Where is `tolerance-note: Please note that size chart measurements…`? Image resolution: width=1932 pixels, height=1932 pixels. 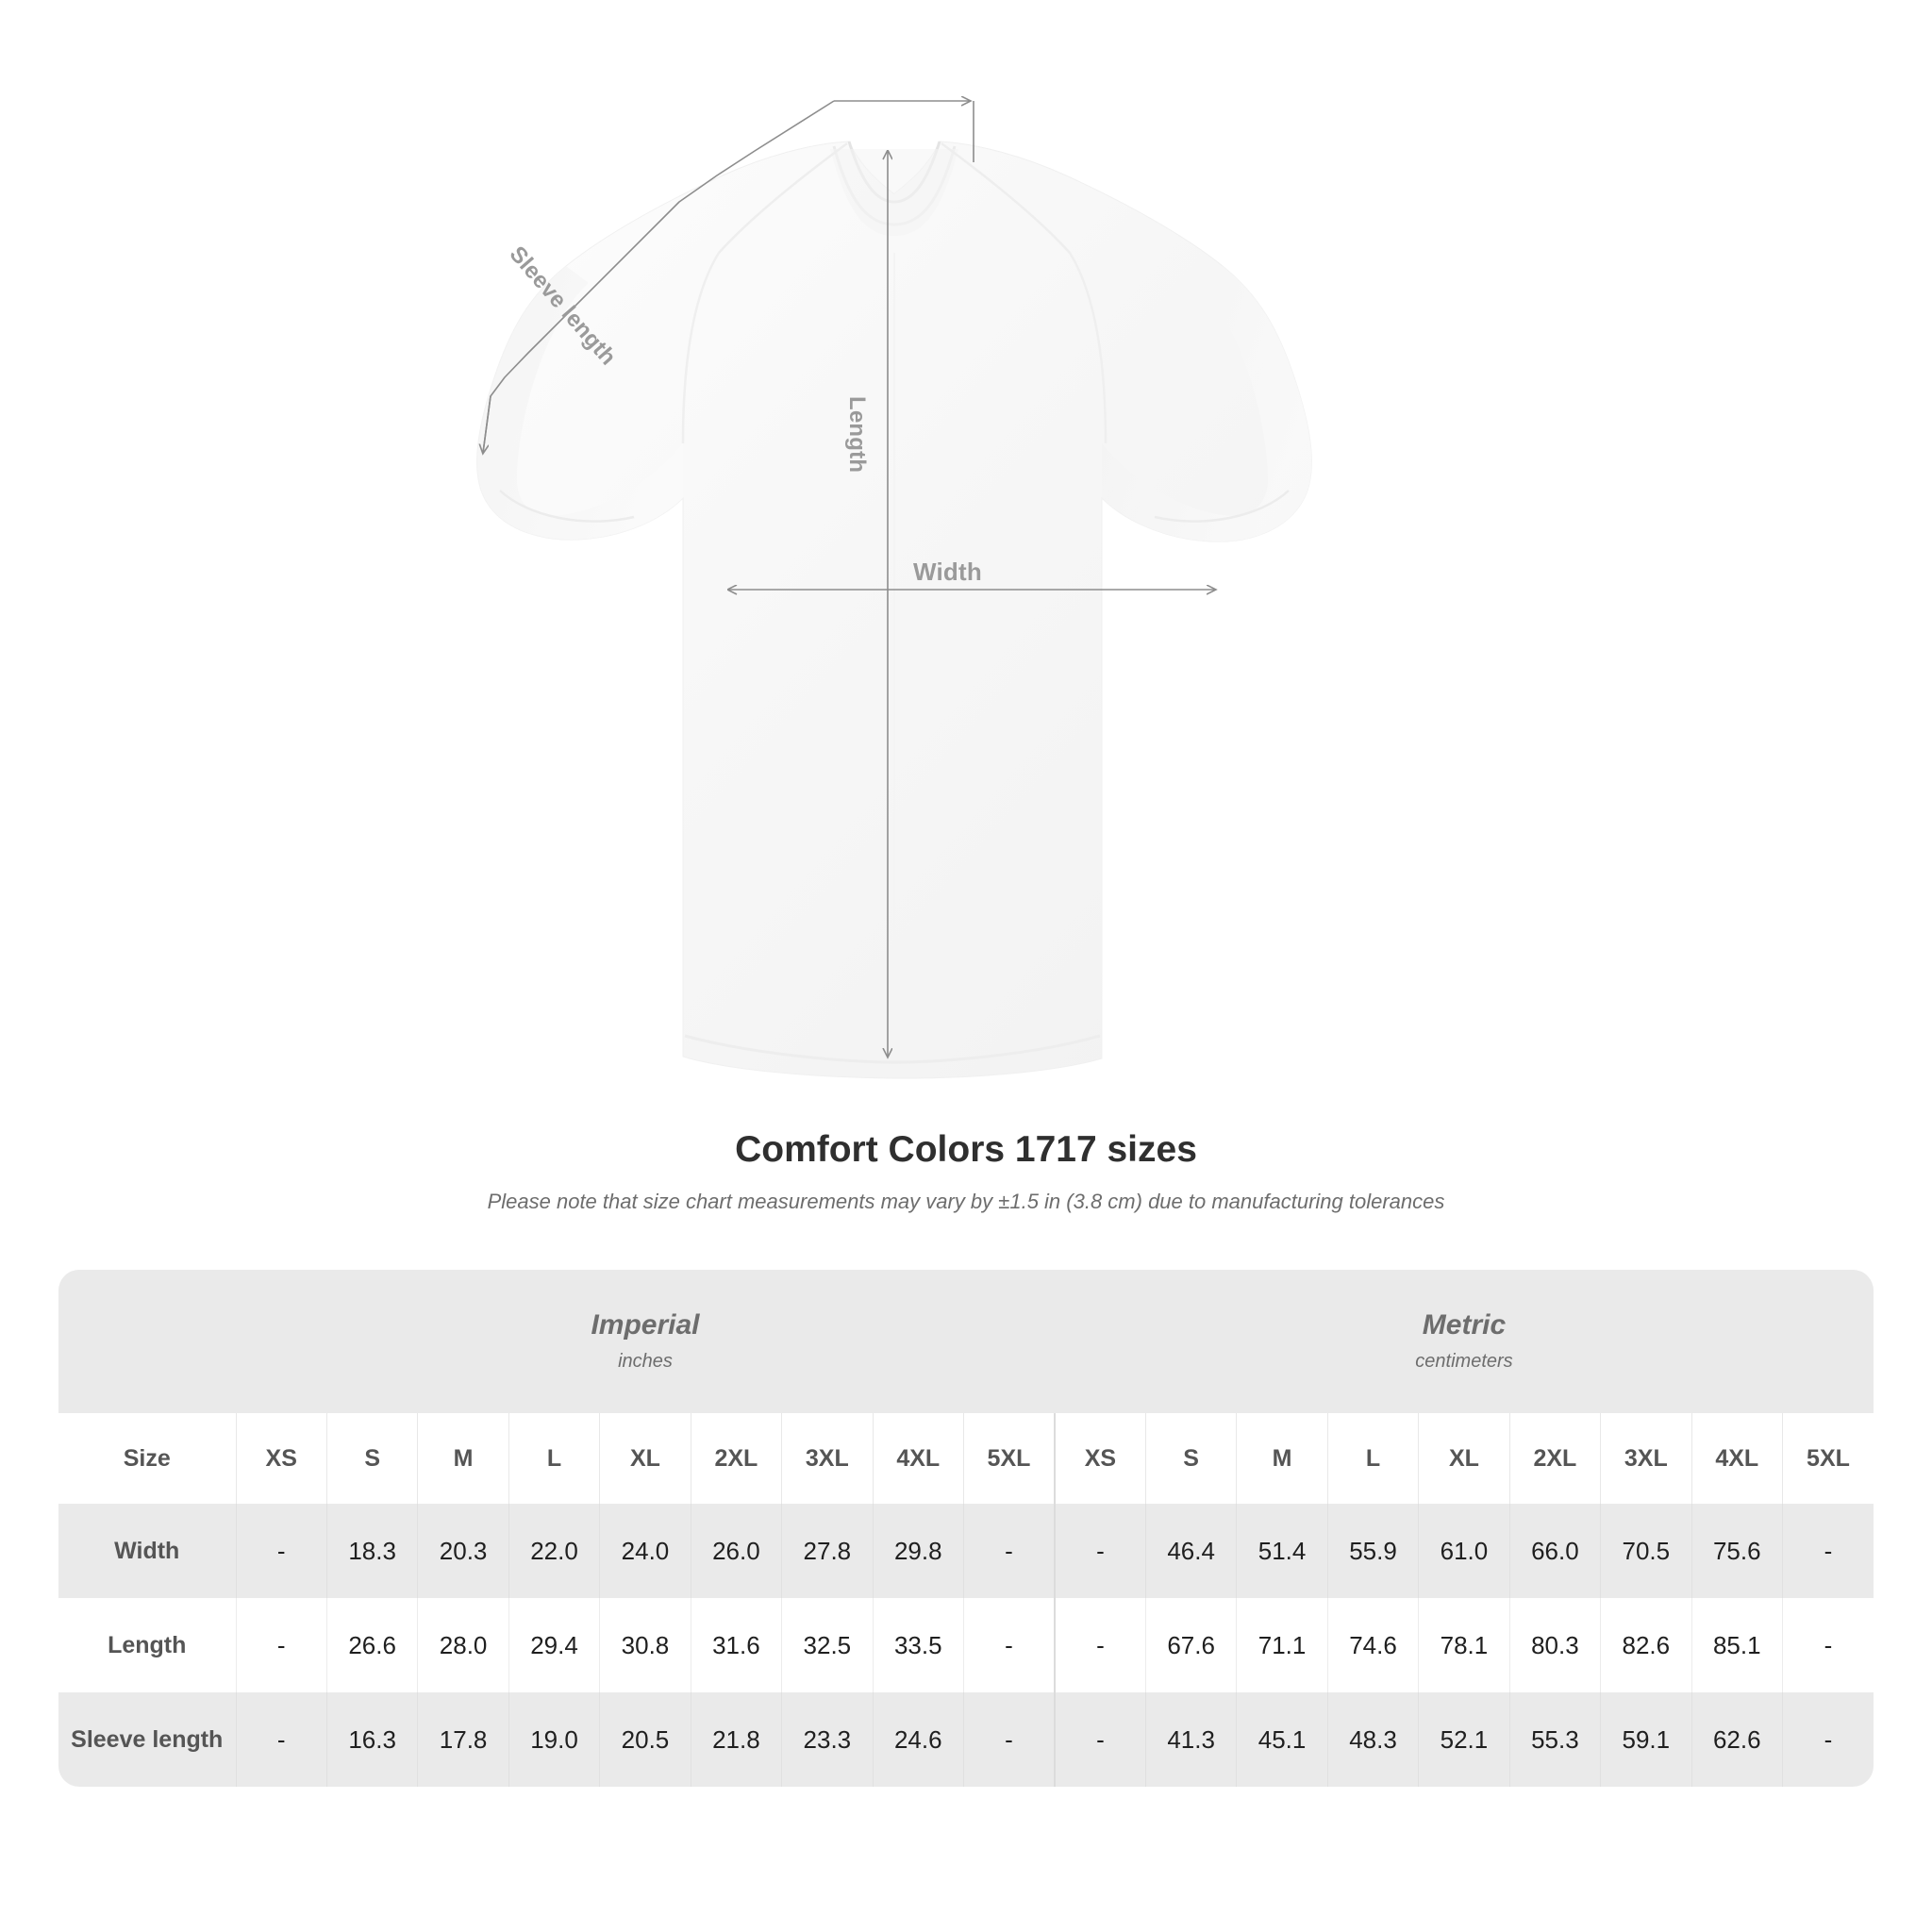 tolerance-note: Please note that size chart measurements… is located at coordinates (966, 1201).